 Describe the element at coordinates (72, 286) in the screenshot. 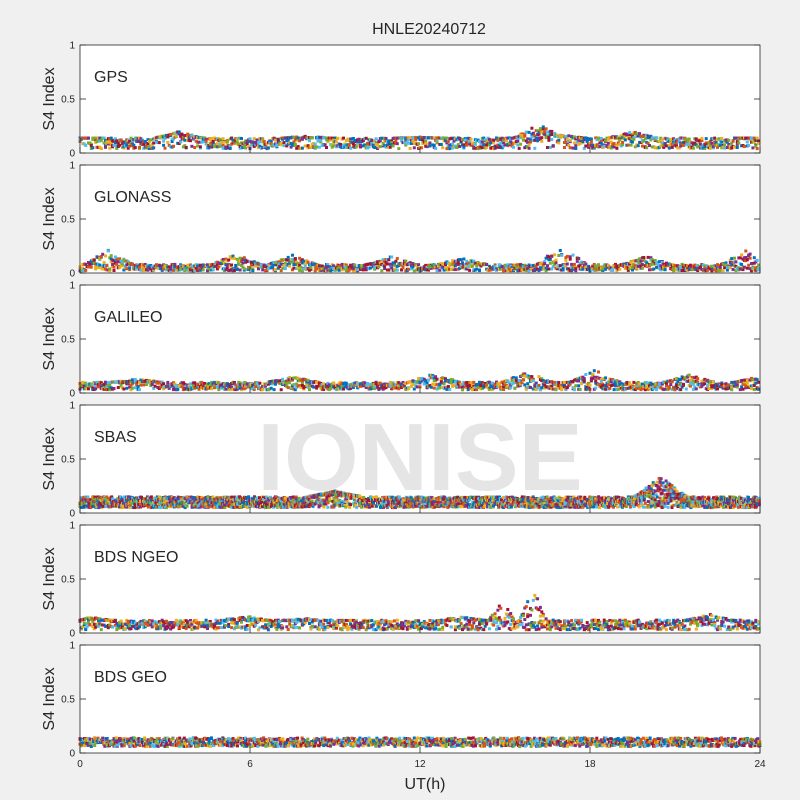

I see `y-tick-label: 1` at that location.